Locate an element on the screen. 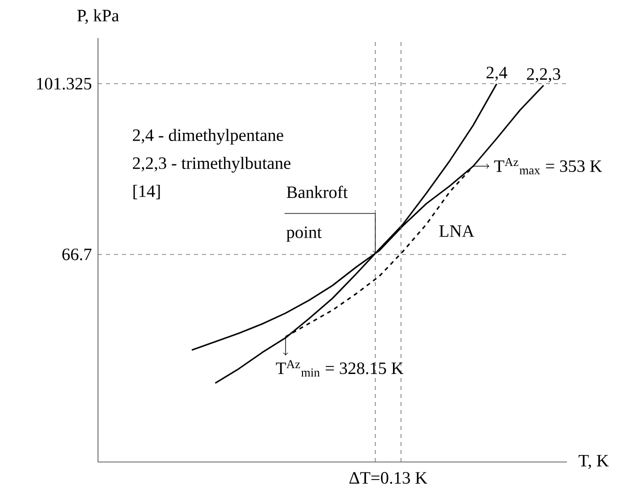  annotation: 2,2,3 - trimethylbutane is located at coordinates (211, 164).